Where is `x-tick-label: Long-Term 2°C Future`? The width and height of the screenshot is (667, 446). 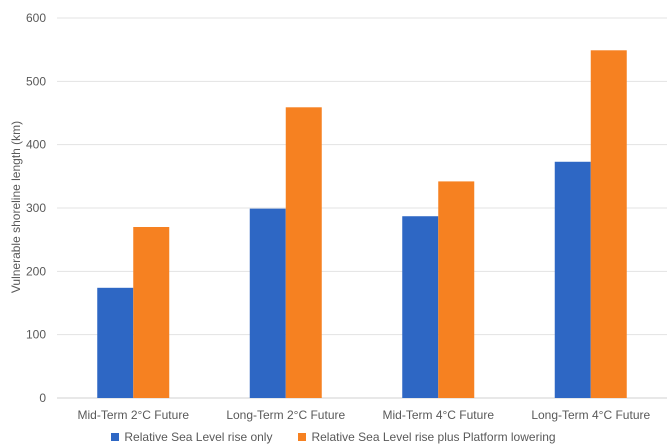
x-tick-label: Long-Term 2°C Future is located at coordinates (285, 415).